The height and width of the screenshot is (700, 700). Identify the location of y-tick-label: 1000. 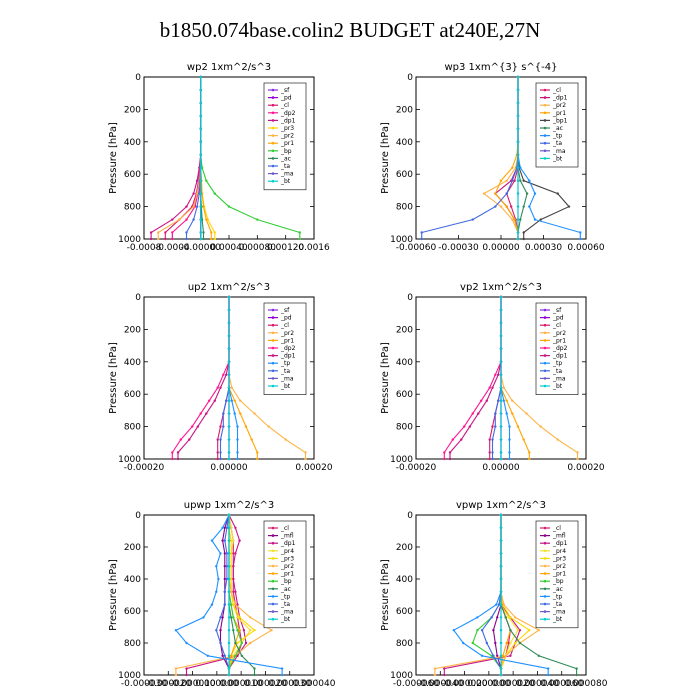
(129, 460).